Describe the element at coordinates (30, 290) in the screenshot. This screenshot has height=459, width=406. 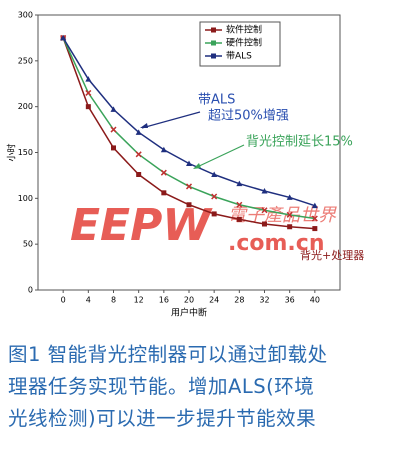
I see `y-tick-label: 0` at that location.